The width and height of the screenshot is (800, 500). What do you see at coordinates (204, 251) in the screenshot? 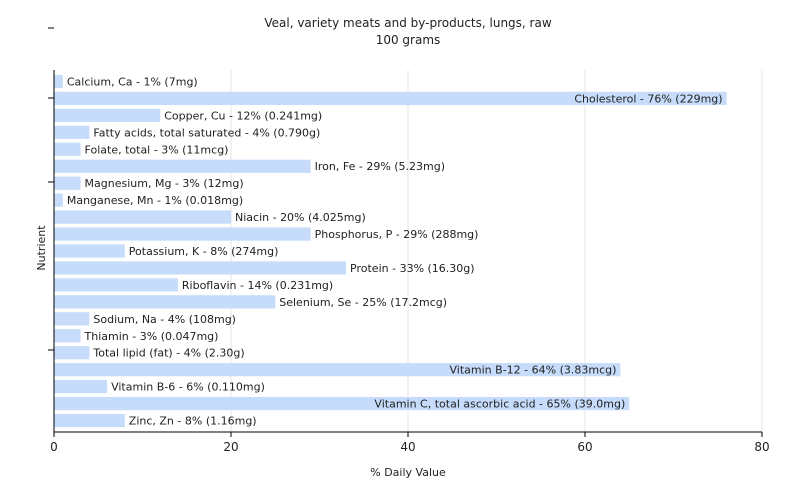
I see `bar-label-10: Potassium, K - 8% (274mg)` at bounding box center [204, 251].